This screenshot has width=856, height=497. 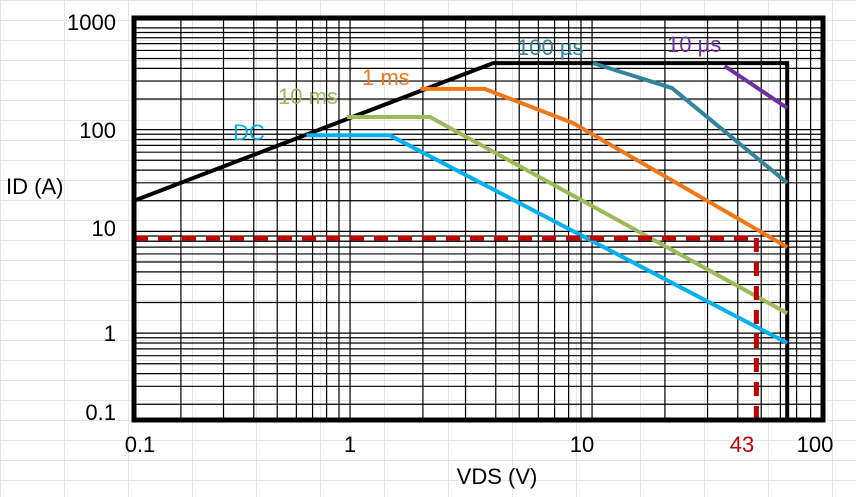 I want to click on series-label-10-ms: 10 ms, so click(x=308, y=96).